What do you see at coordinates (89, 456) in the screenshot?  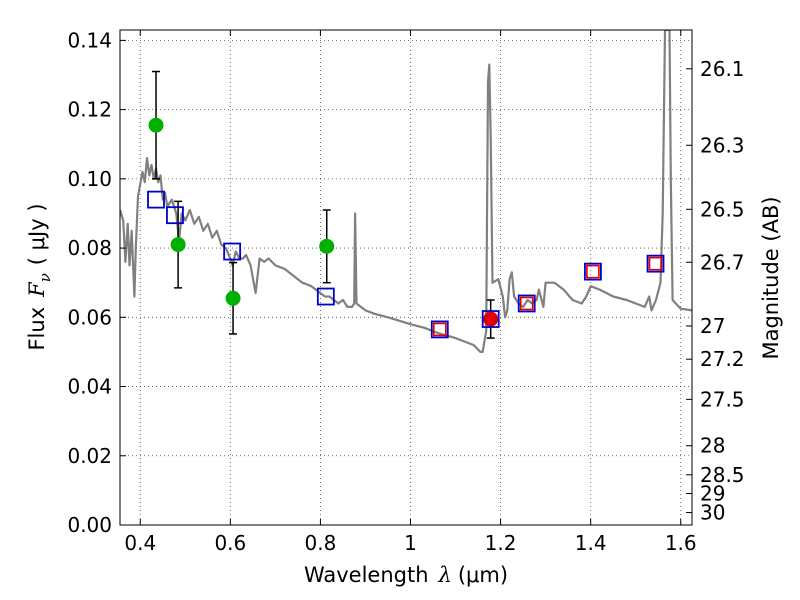 I see `y-tick-label: 0.02` at bounding box center [89, 456].